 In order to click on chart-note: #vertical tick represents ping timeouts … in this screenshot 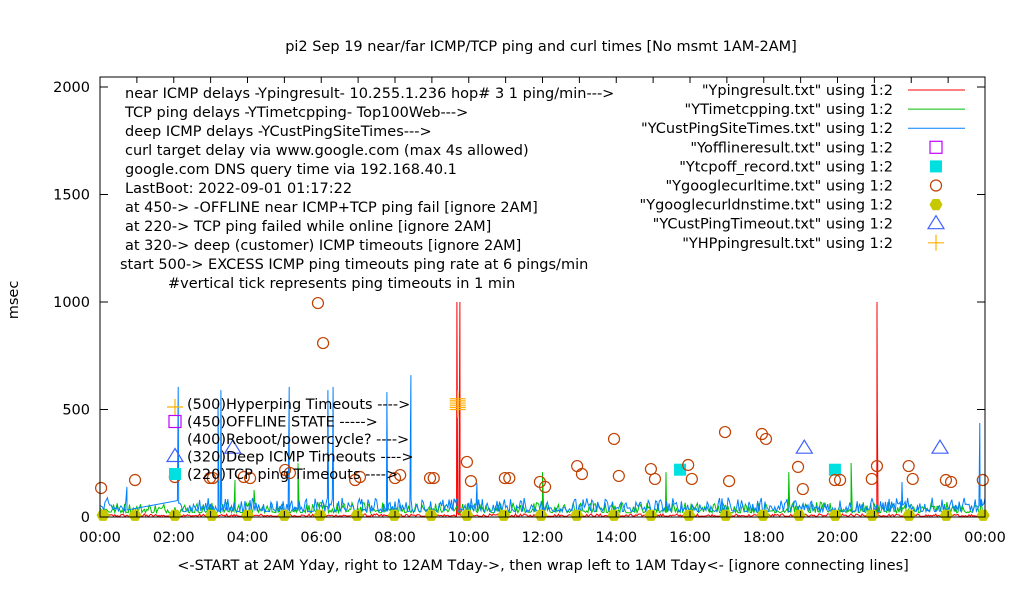, I will do `click(341, 284)`.